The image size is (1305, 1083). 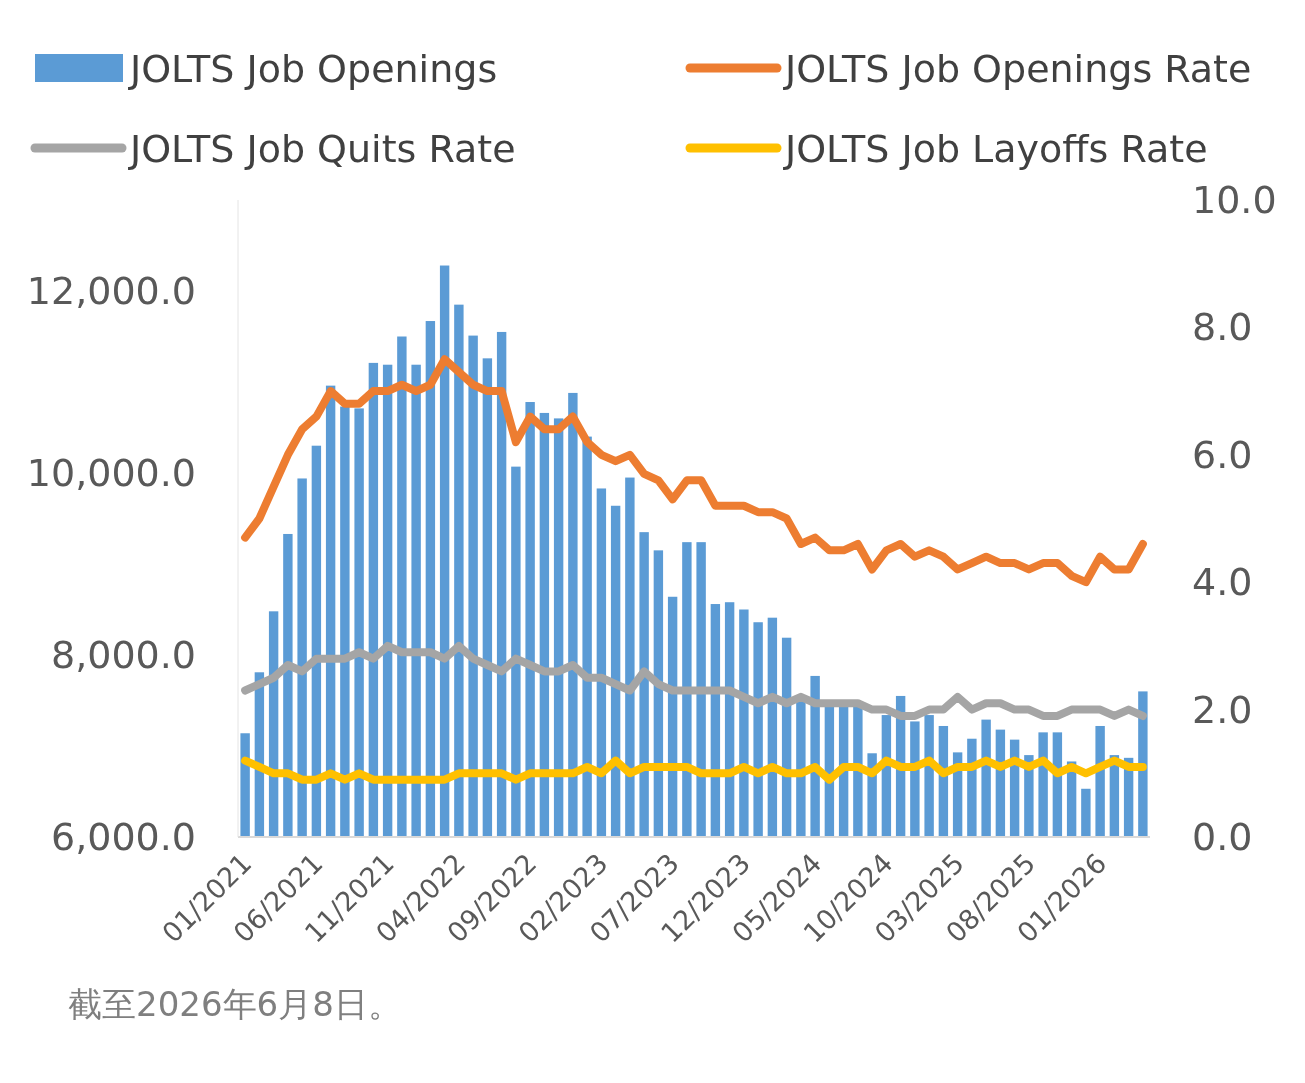 I want to click on y2-tick-label: 6.0, so click(x=1222, y=454).